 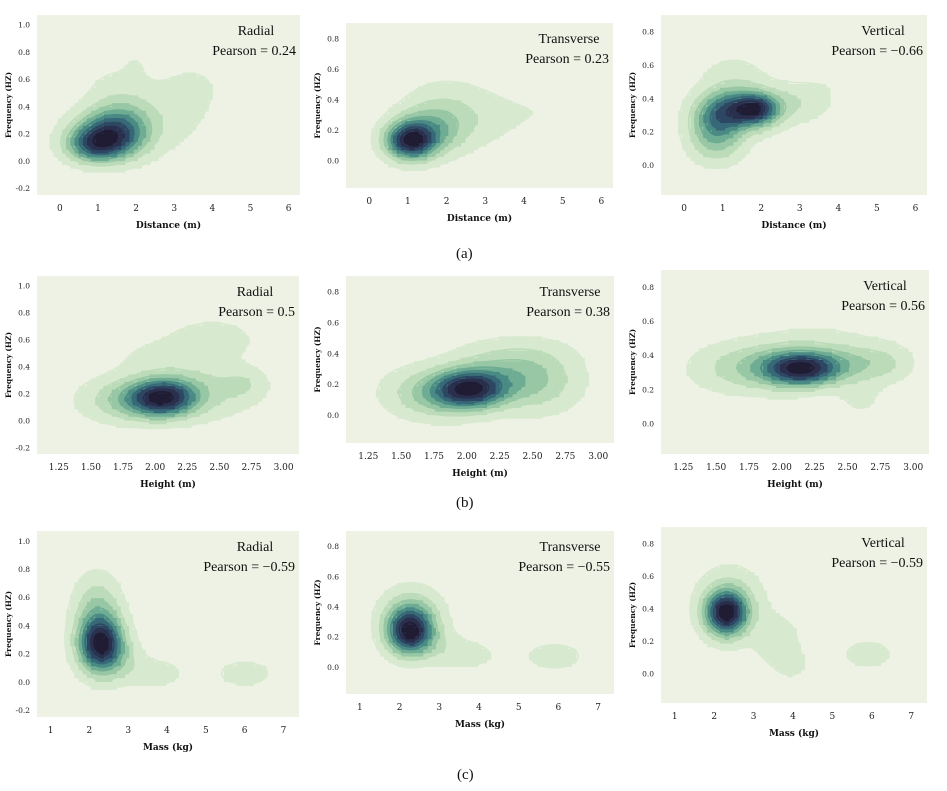 What do you see at coordinates (155, 468) in the screenshot?
I see `x-tick-label: 2.00` at bounding box center [155, 468].